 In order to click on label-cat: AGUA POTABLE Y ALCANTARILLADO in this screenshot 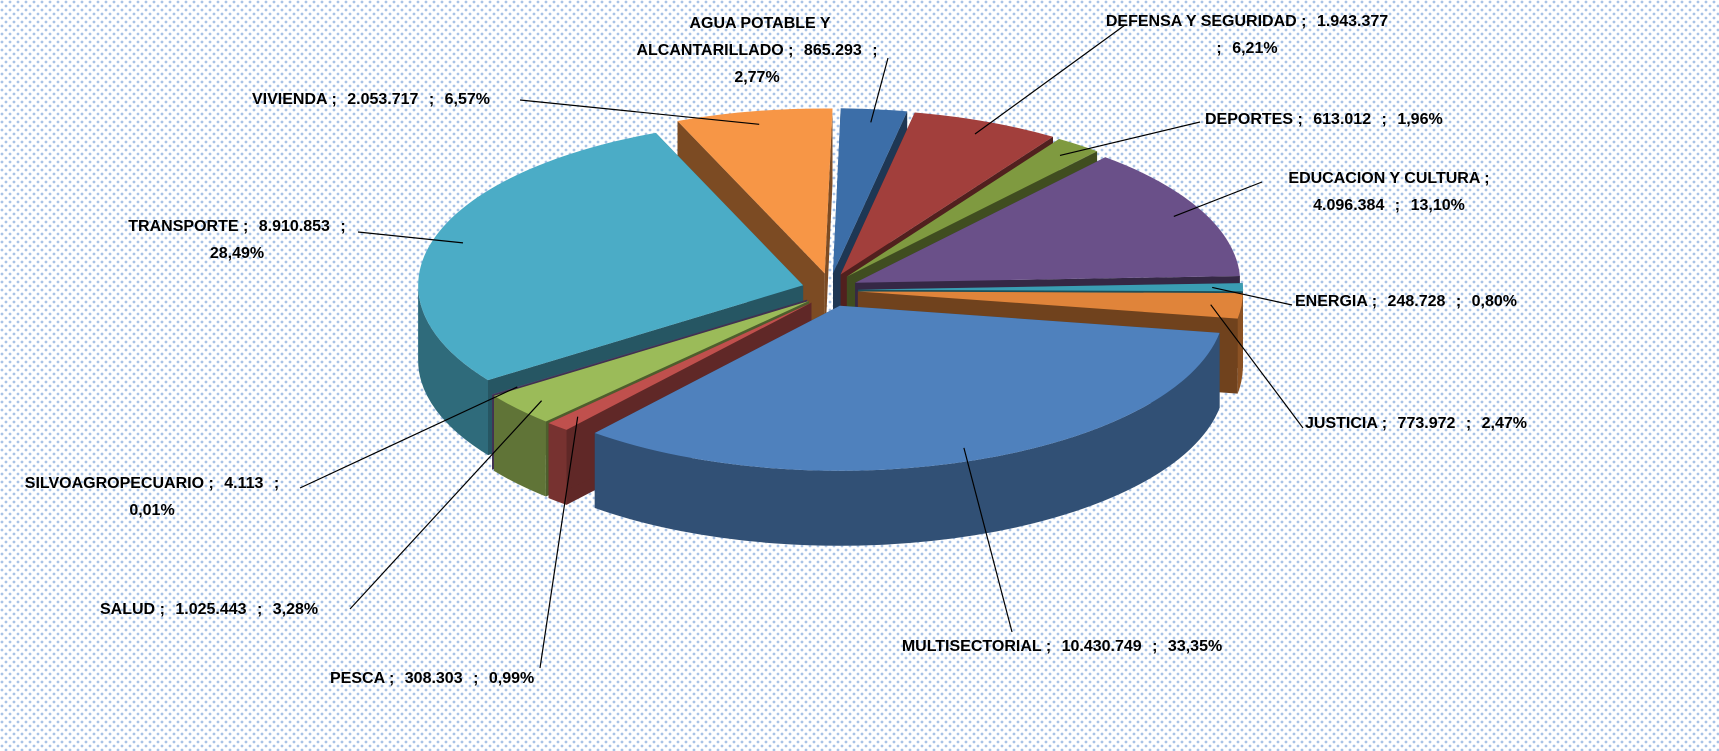, I will do `click(733, 37)`.